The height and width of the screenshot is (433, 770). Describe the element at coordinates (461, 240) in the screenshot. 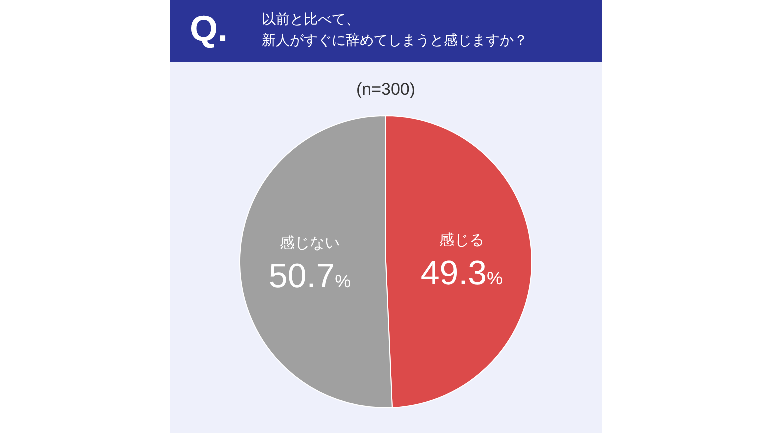

I see `slice-label: 感じる` at that location.